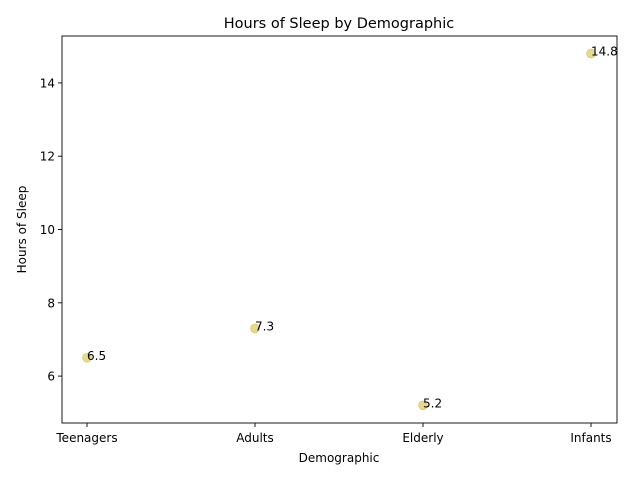  Describe the element at coordinates (333, 434) in the screenshot. I see `x-axis: Teenagers Adults Elderly Infants` at that location.